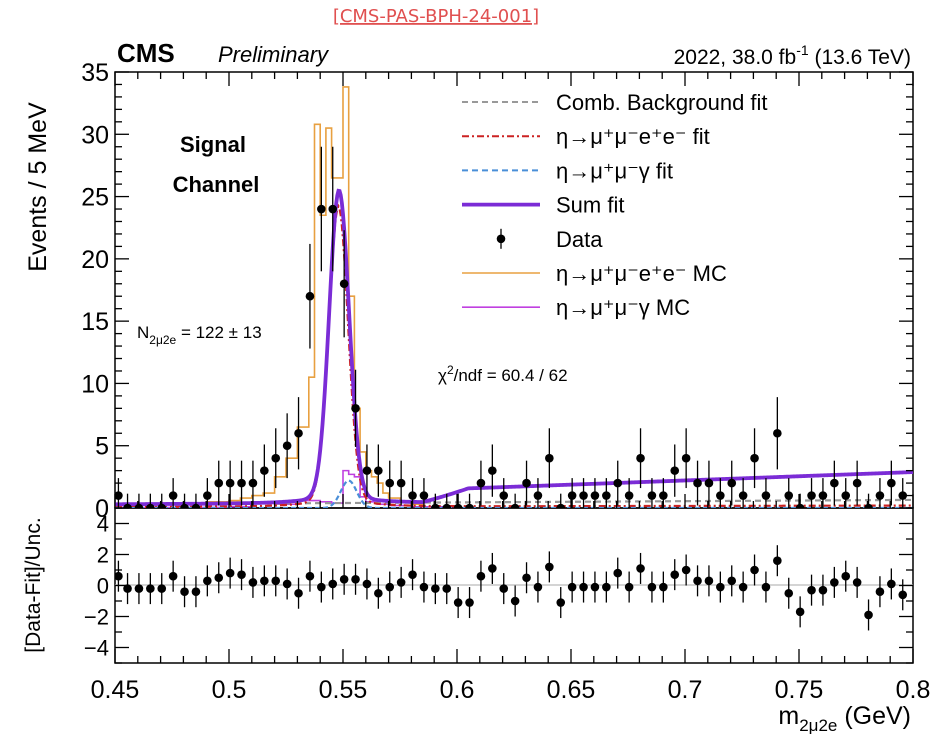 This screenshot has height=739, width=937. Describe the element at coordinates (792, 55) in the screenshot. I see `luminosity-label: 2022, 38.0 fb-1 (13.6 TeV)` at that location.